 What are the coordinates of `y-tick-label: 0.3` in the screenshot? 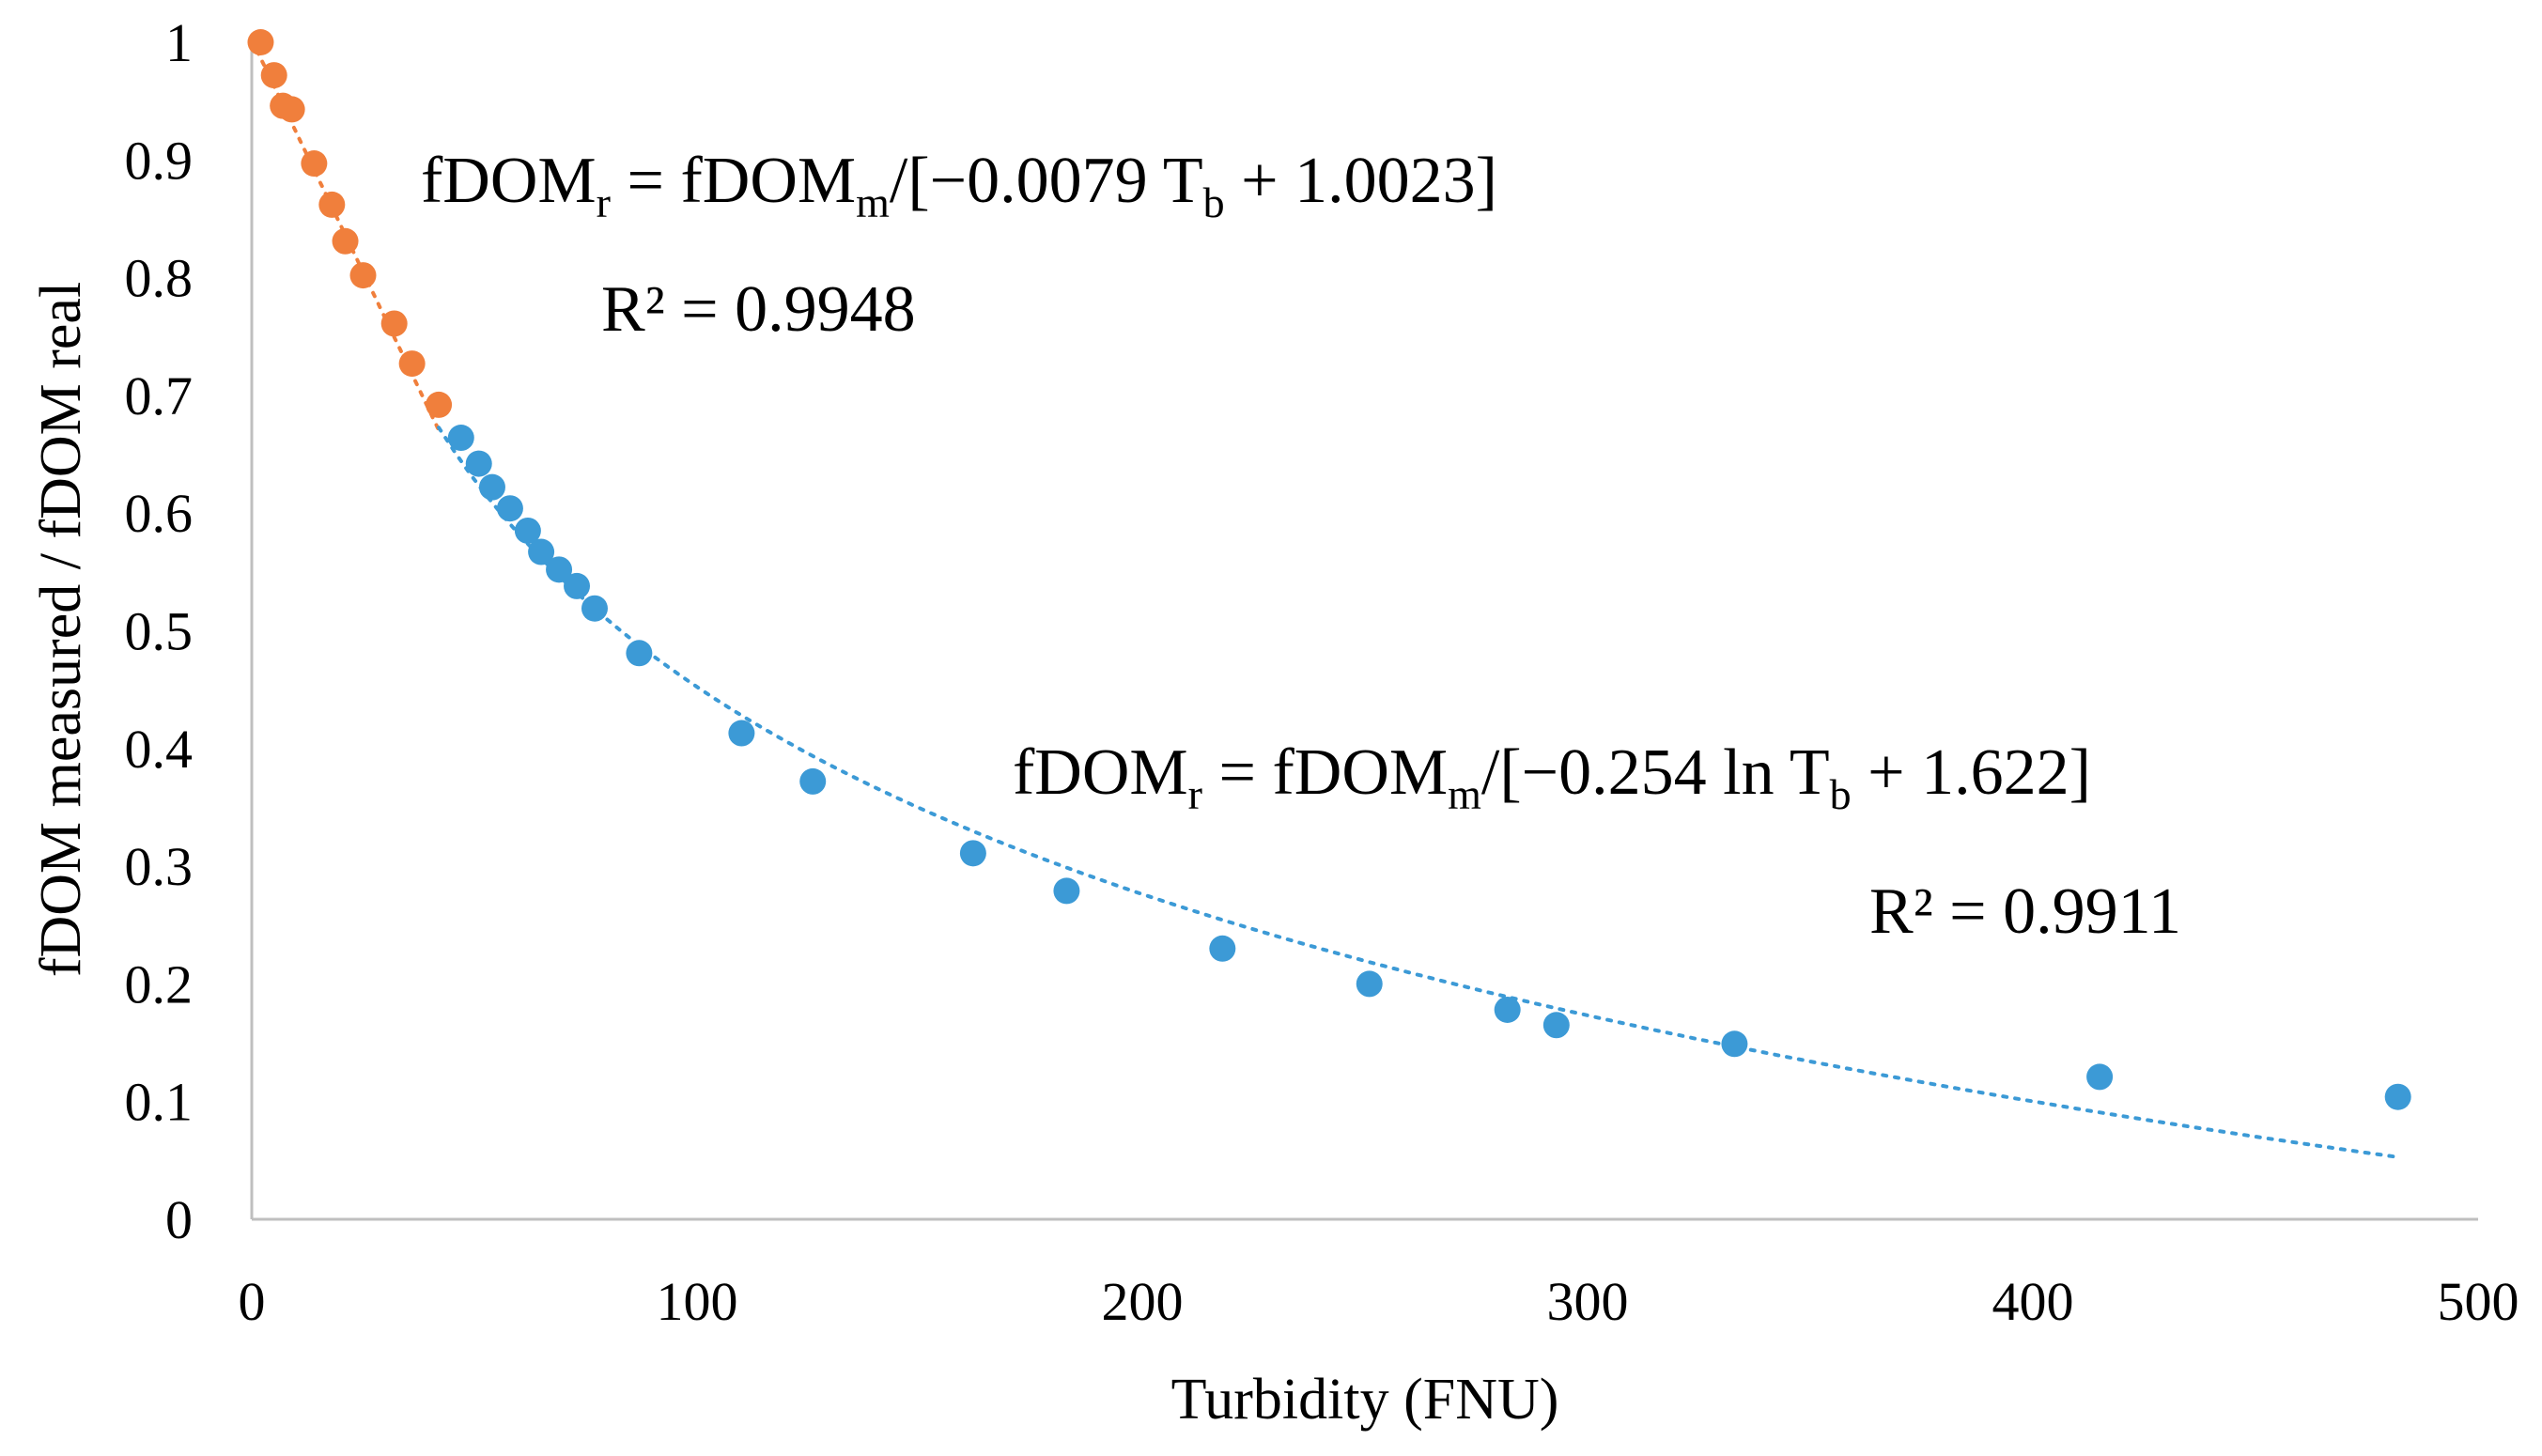 It's located at (159, 866).